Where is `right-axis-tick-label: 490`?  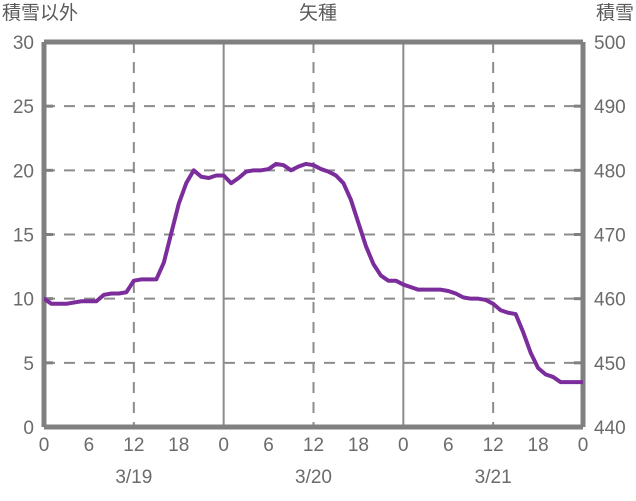
right-axis-tick-label: 490 is located at coordinates (610, 107).